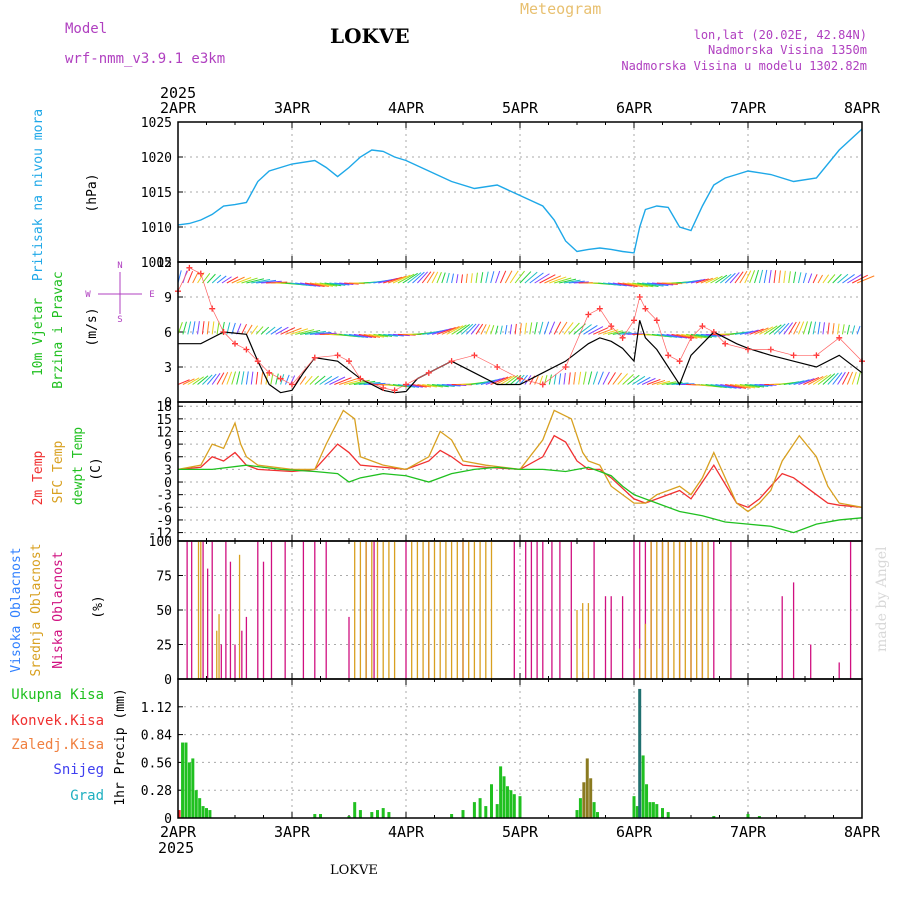 The image size is (900, 900). Describe the element at coordinates (506, 611) in the screenshot. I see `panel-cloud: 0 25 50 75 100` at that location.